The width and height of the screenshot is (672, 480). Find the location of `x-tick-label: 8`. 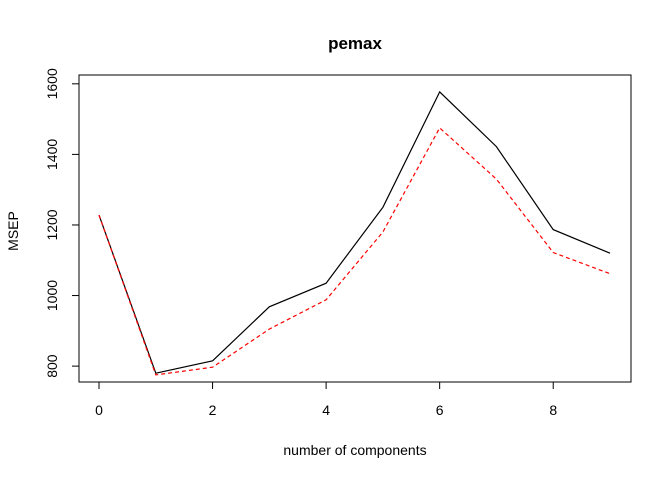

x-tick-label: 8 is located at coordinates (553, 410).